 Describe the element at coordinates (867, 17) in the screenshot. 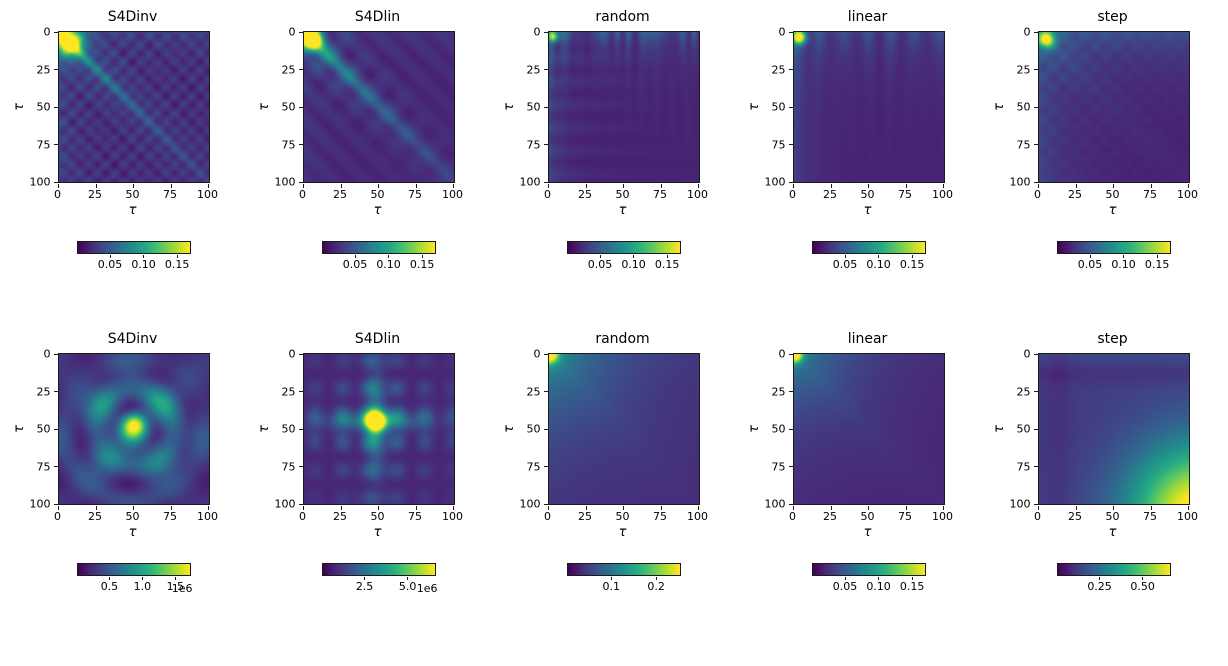

I see `plot-title: linear` at that location.